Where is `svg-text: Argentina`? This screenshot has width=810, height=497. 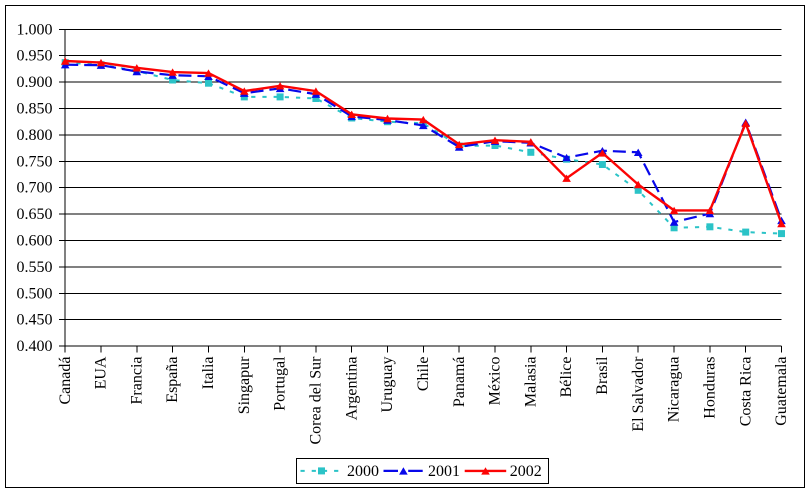
svg-text: Argentina is located at coordinates (351, 389).